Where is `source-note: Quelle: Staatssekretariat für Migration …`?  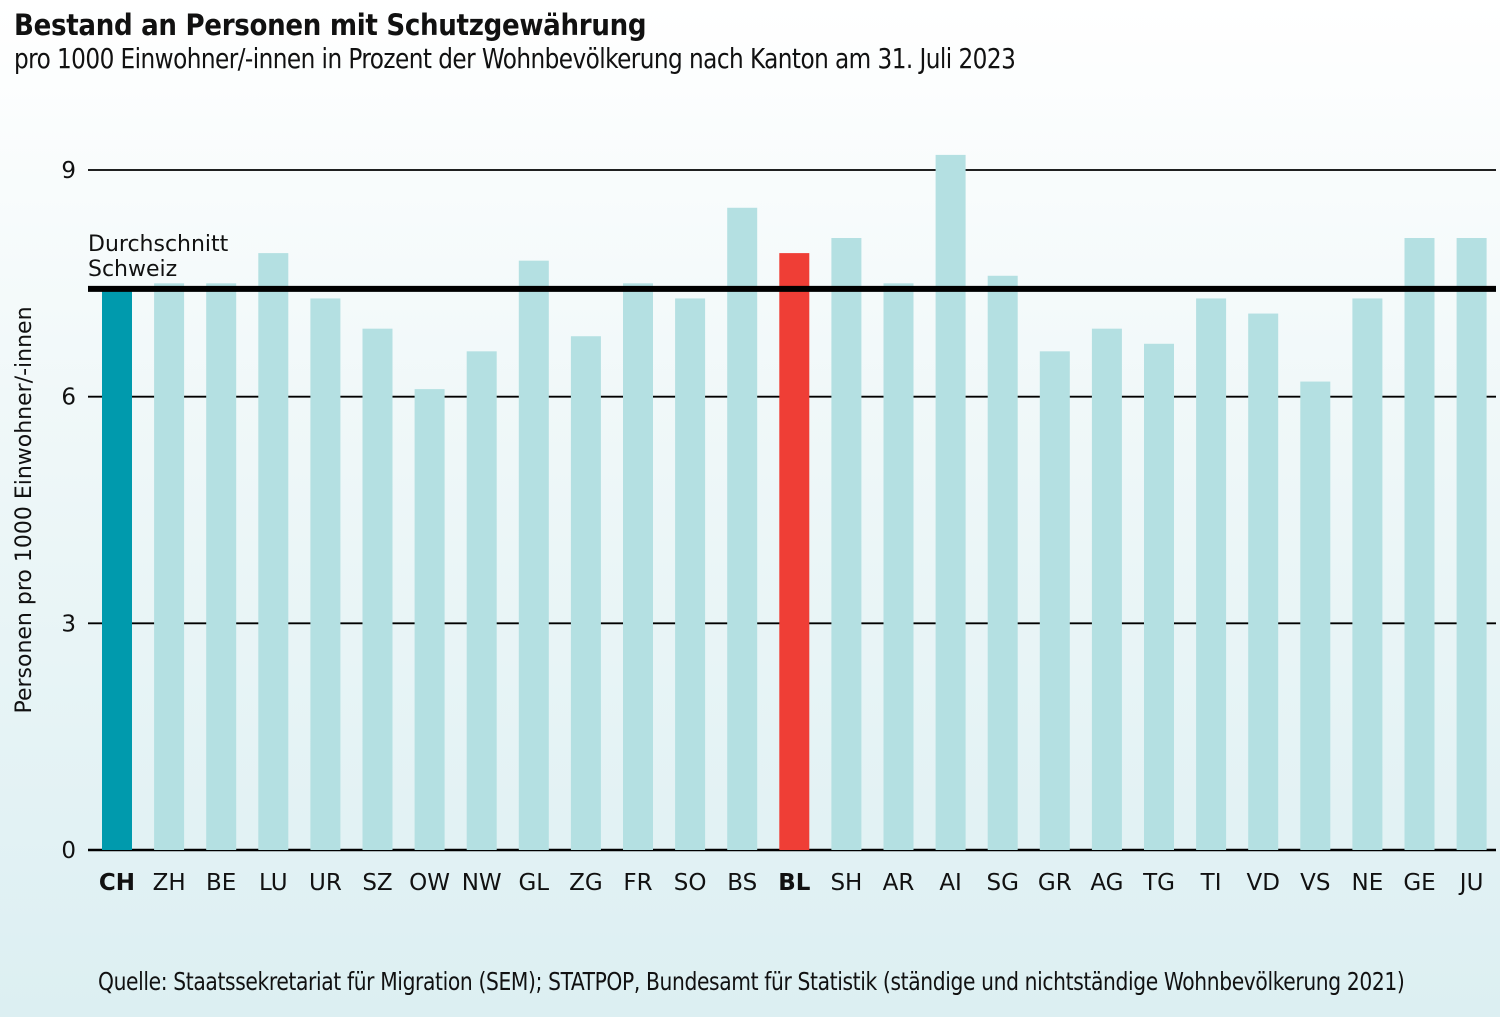 source-note: Quelle: Staatssekretariat für Migration … is located at coordinates (751, 981).